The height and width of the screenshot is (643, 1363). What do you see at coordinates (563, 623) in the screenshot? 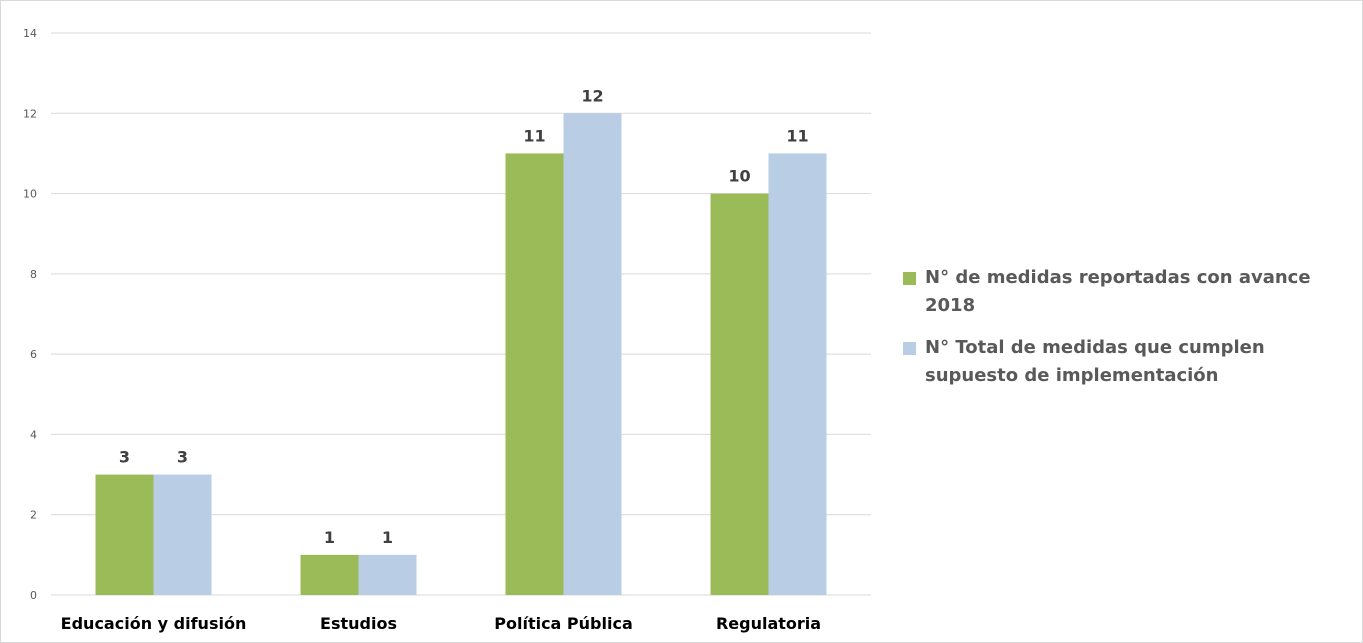
I see `x-tick-label: Política Pública` at bounding box center [563, 623].